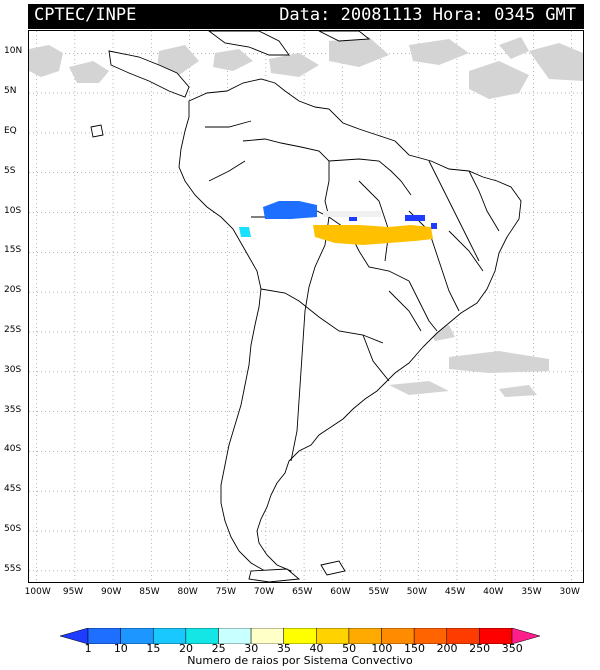 This screenshot has height=670, width=600. What do you see at coordinates (352, 214) in the screenshot?
I see `lightning-cell-white` at bounding box center [352, 214].